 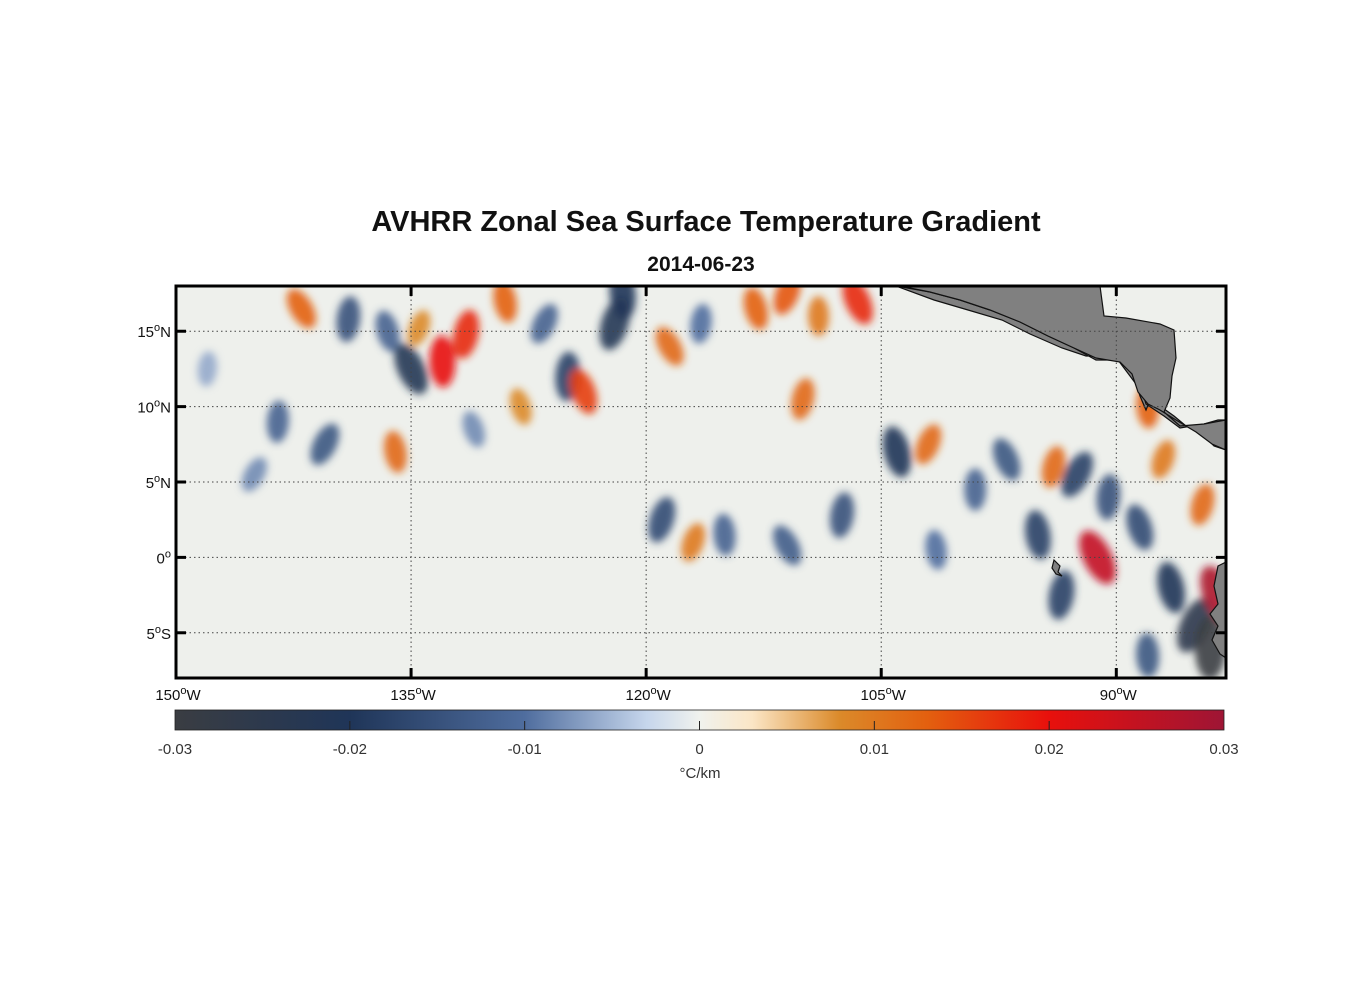 I want to click on colorbar-ticks: -0.03 -0.02 -0.01 0 0.01 0.02 0.03, so click(x=698, y=739).